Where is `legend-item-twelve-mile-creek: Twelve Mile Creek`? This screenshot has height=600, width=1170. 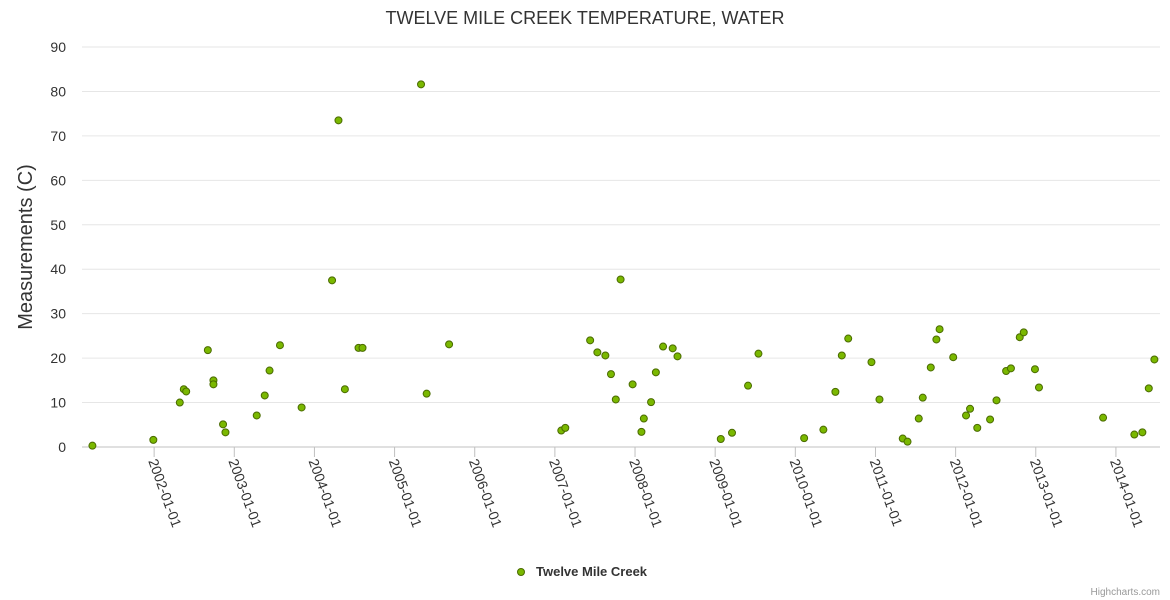
legend-item-twelve-mile-creek: Twelve Mile Creek is located at coordinates (592, 571).